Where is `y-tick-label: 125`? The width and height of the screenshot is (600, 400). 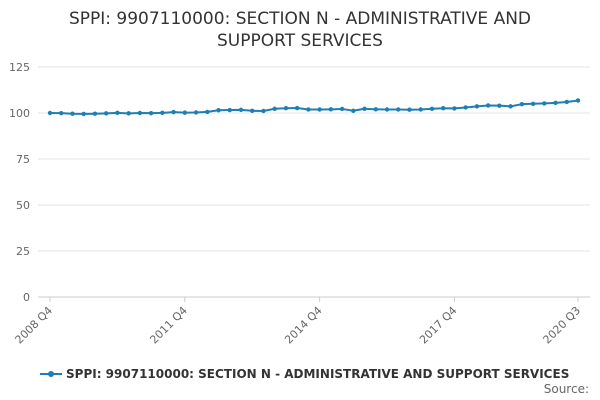 y-tick-label: 125 is located at coordinates (19, 67).